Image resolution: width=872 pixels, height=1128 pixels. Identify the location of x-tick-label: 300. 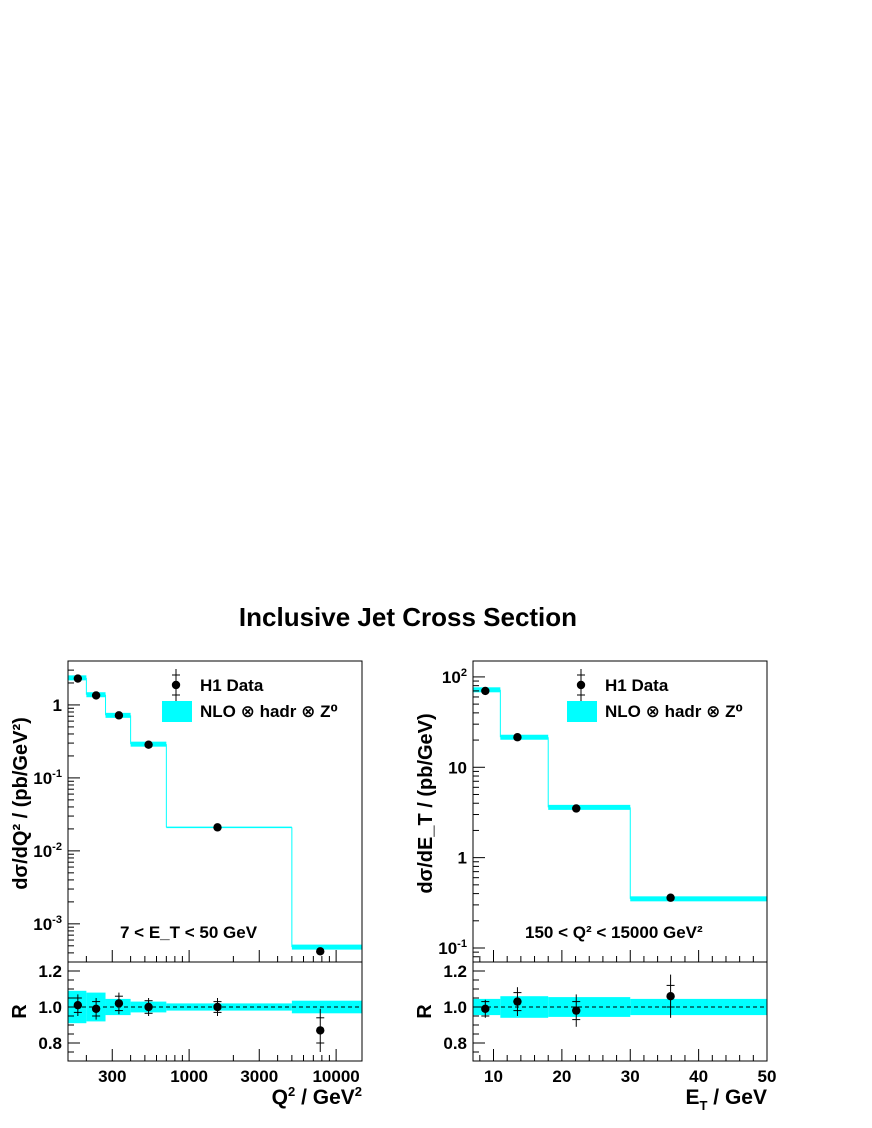
(112, 1076).